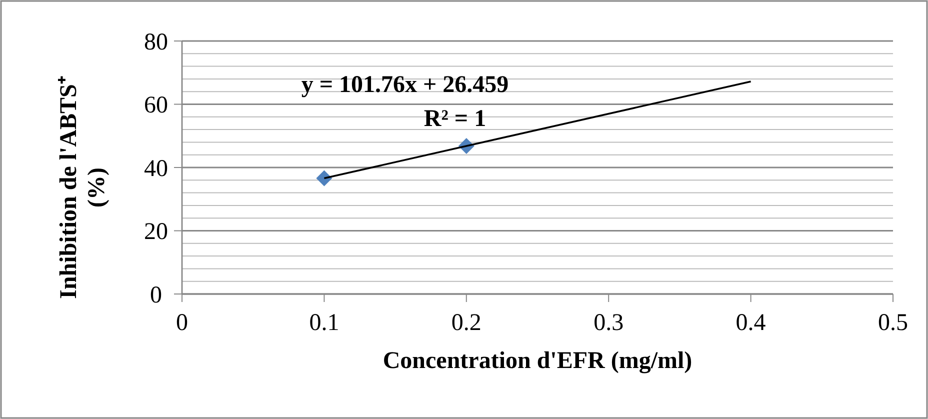 This screenshot has width=928, height=419. What do you see at coordinates (156, 169) in the screenshot?
I see `y-tick-label: 40` at bounding box center [156, 169].